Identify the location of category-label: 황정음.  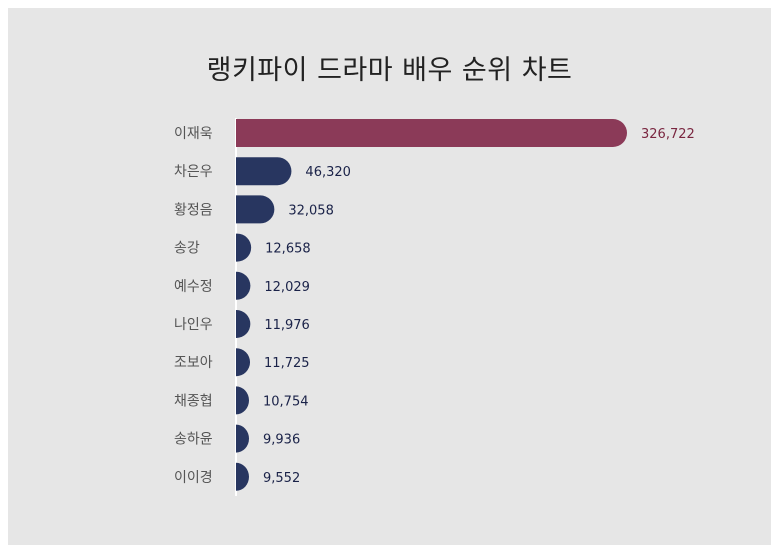
(193, 210).